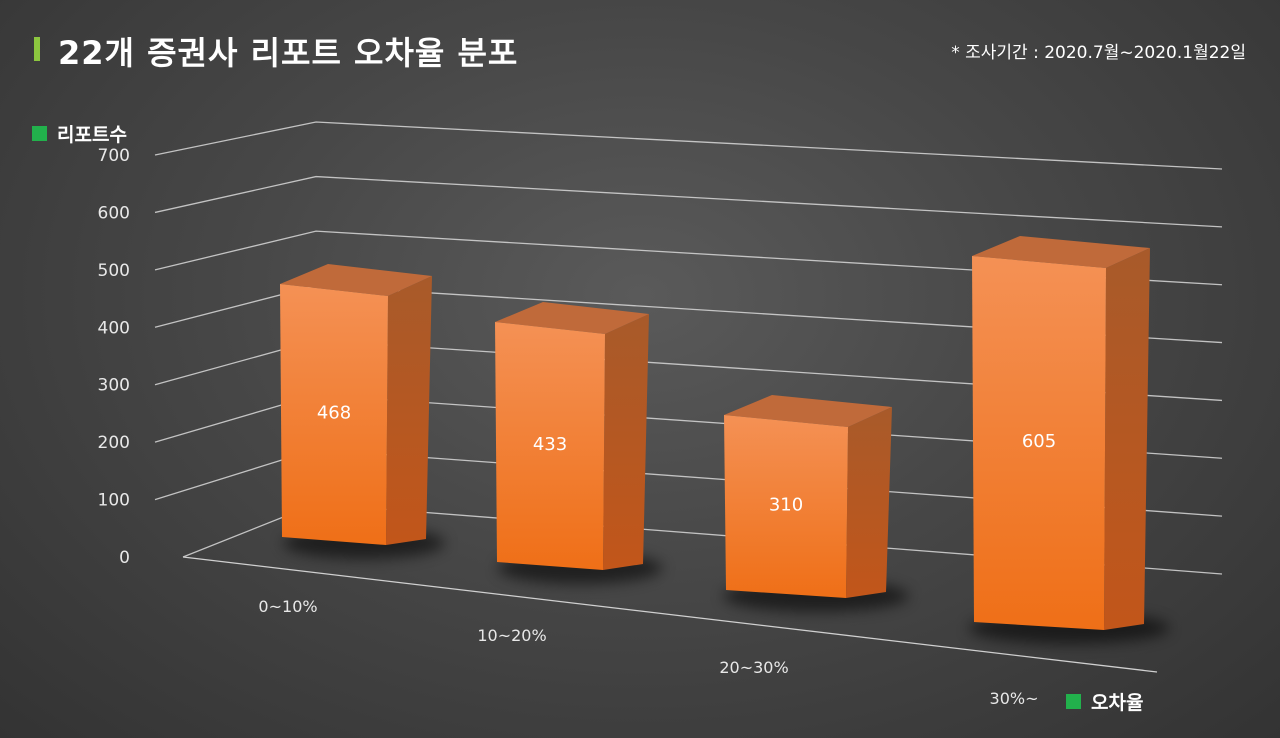  I want to click on y-tick-label: 100, so click(114, 501).